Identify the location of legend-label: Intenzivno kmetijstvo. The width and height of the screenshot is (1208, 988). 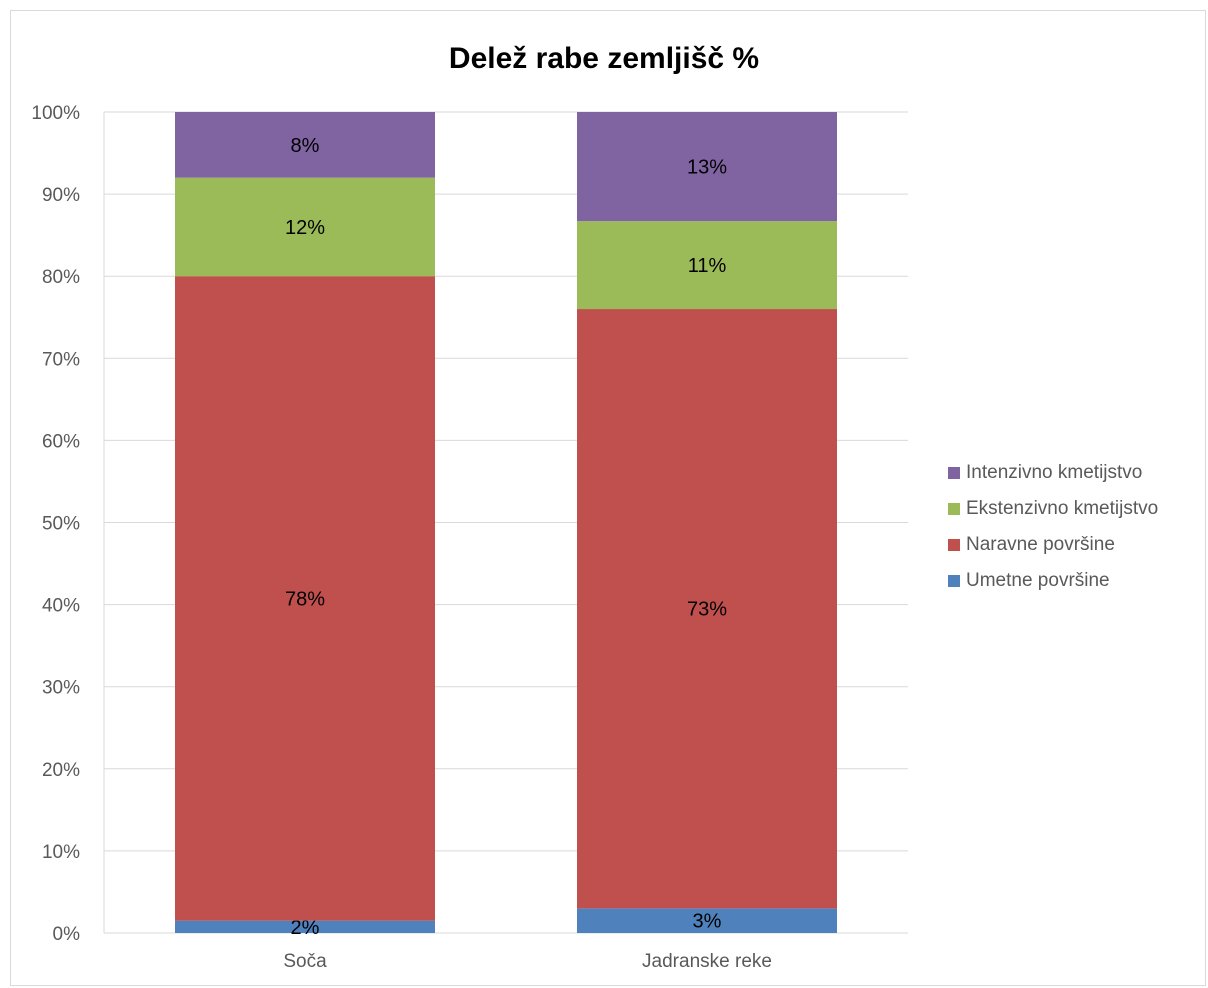
(1054, 472).